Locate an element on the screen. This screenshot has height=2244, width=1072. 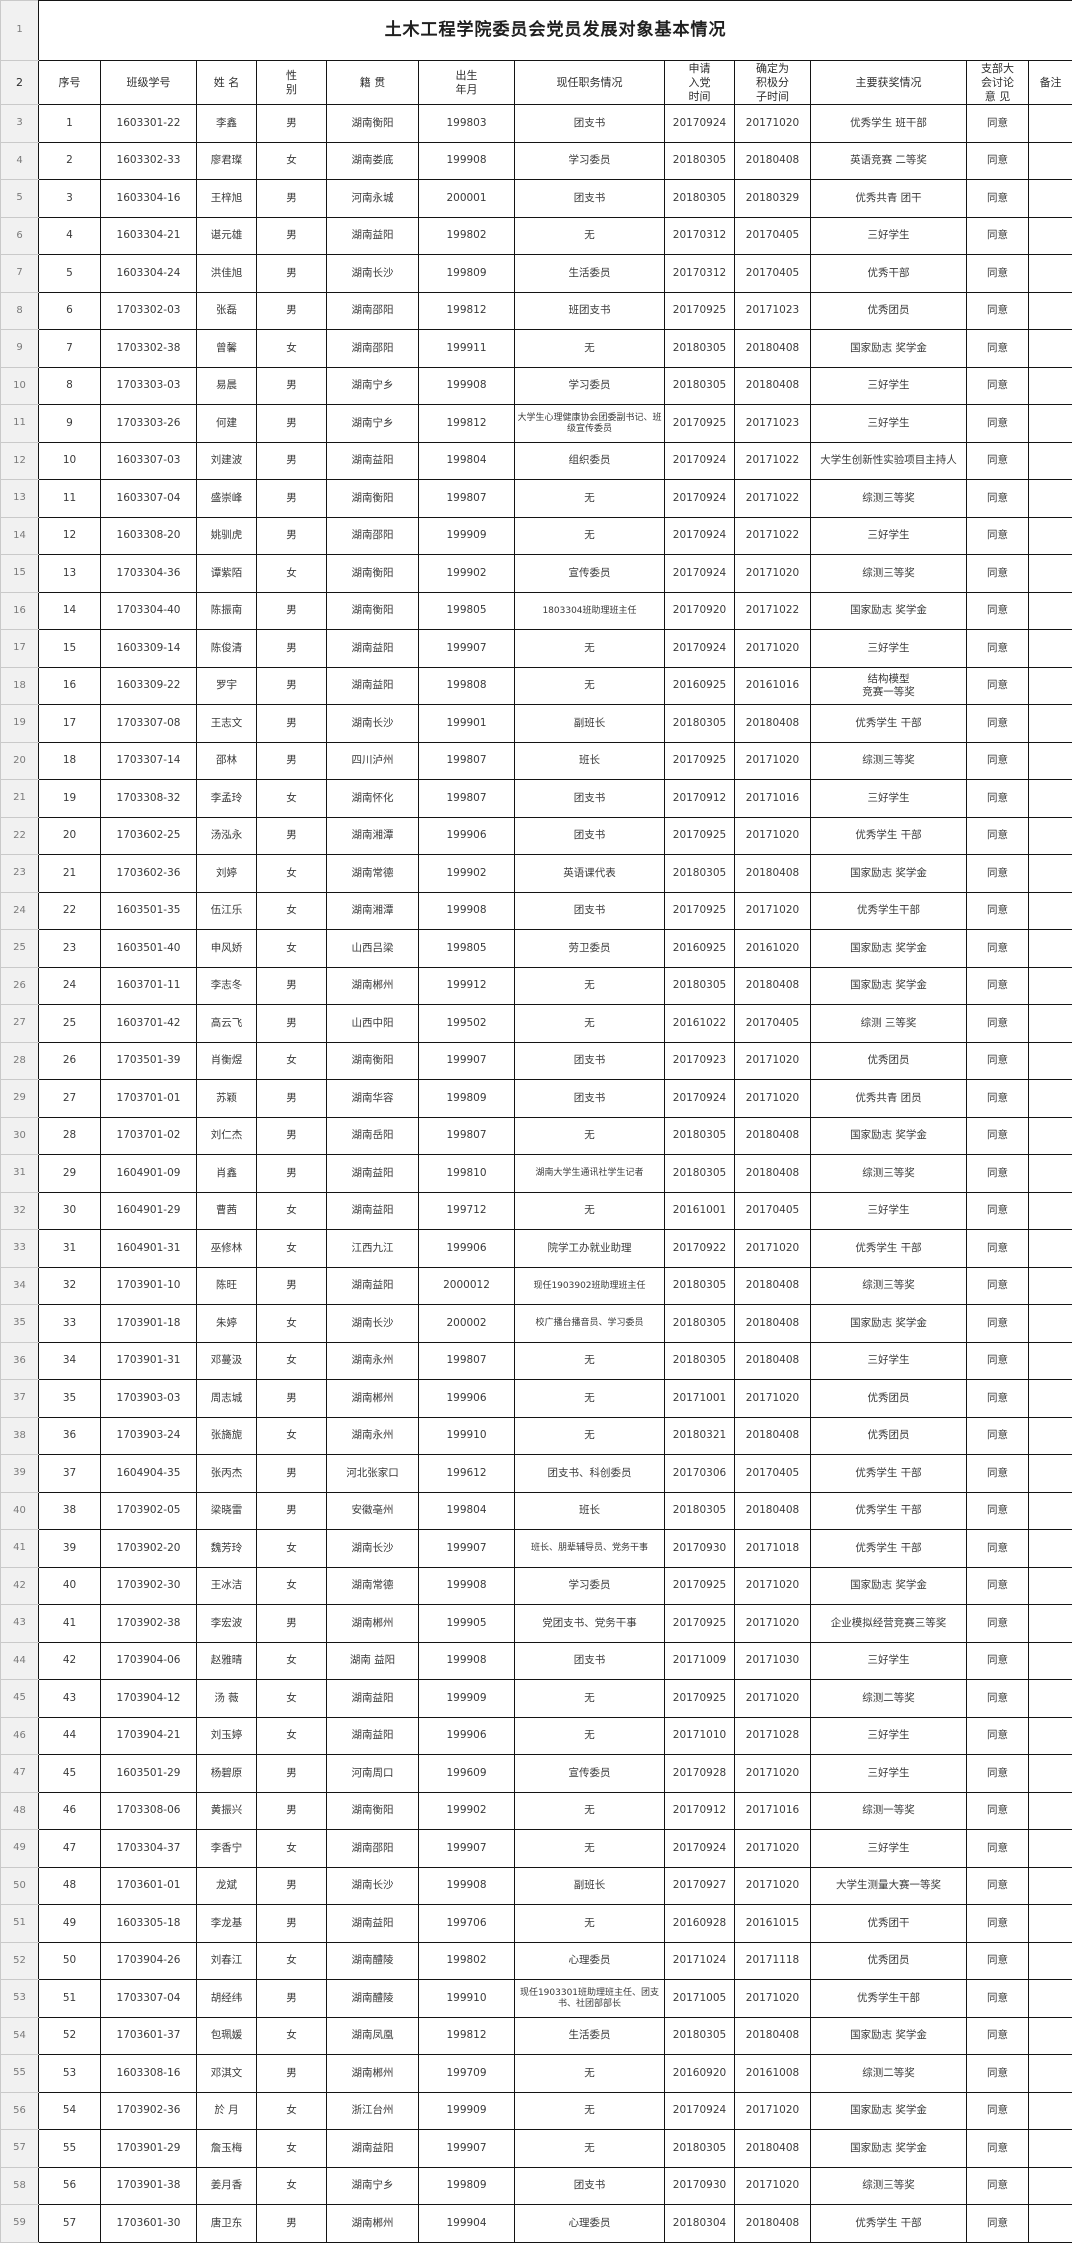
cell: 1703601-30 is located at coordinates (148, 2223).